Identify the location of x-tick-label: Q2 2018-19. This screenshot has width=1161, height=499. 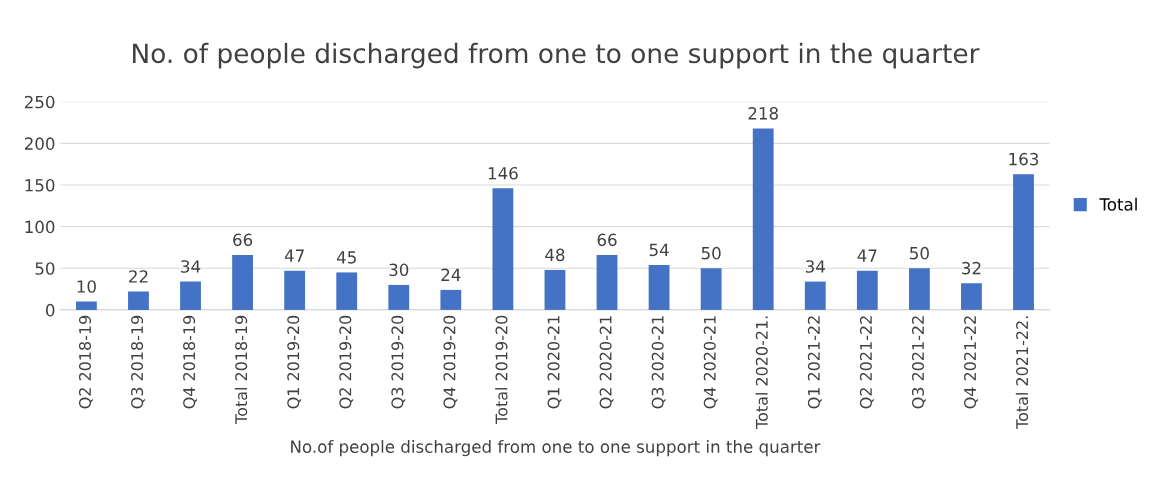
(85, 362).